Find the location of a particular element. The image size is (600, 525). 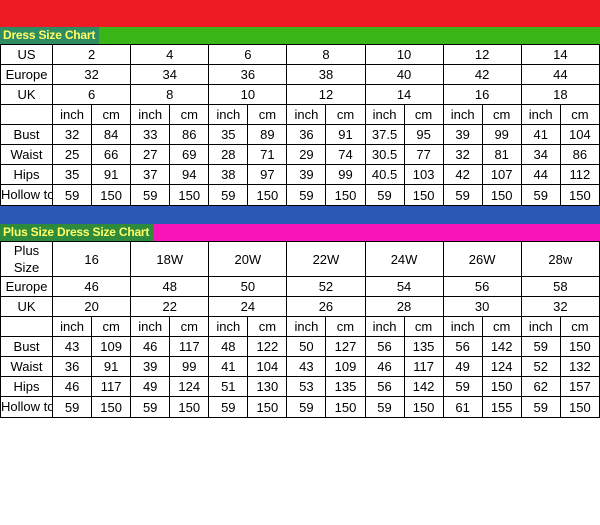

cell-hollow-9: 150 is located at coordinates (423, 195).